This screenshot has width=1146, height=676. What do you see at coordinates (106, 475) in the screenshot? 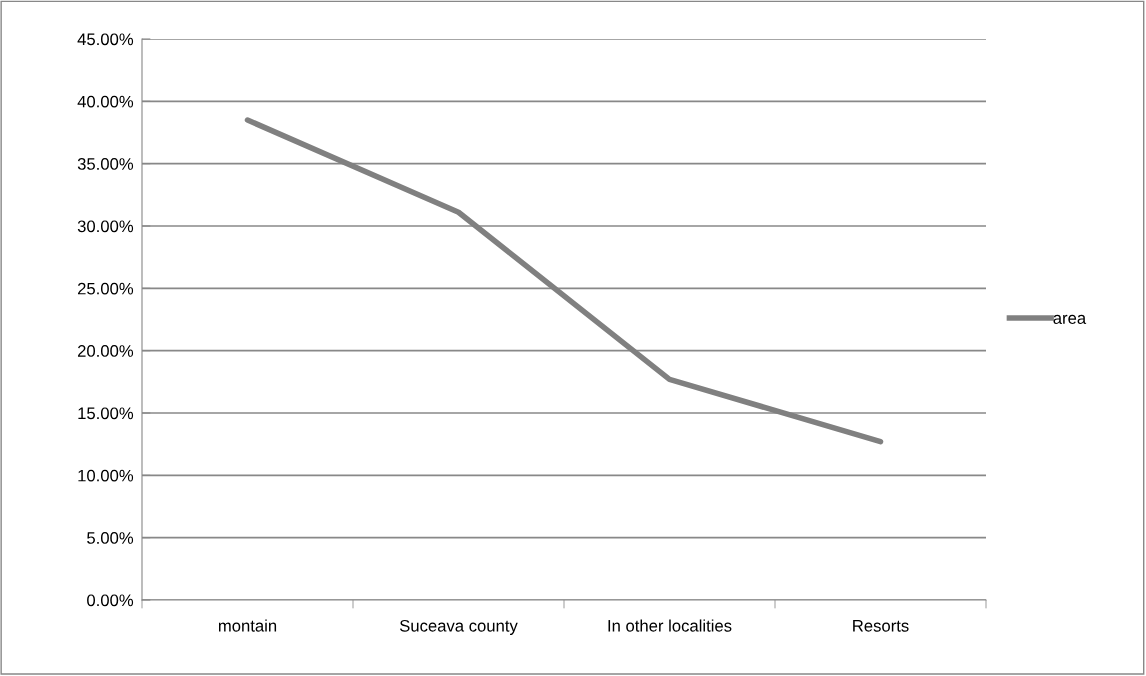
I see `y-tick-label: 10.00%` at bounding box center [106, 475].